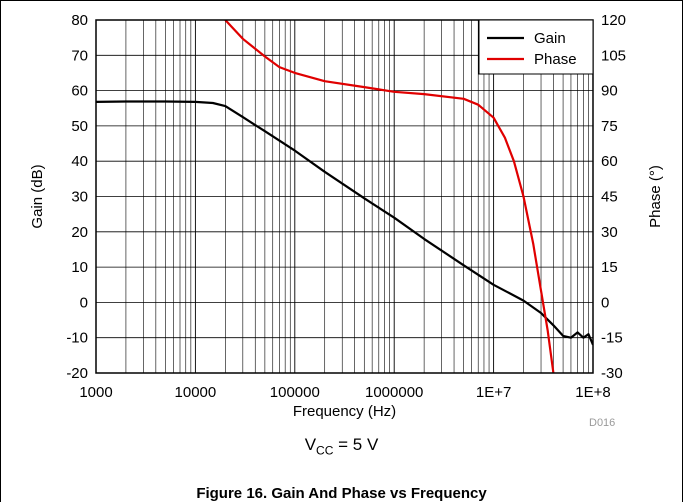 The height and width of the screenshot is (502, 683). What do you see at coordinates (79, 91) in the screenshot?
I see `y-tick-label: 60` at bounding box center [79, 91].